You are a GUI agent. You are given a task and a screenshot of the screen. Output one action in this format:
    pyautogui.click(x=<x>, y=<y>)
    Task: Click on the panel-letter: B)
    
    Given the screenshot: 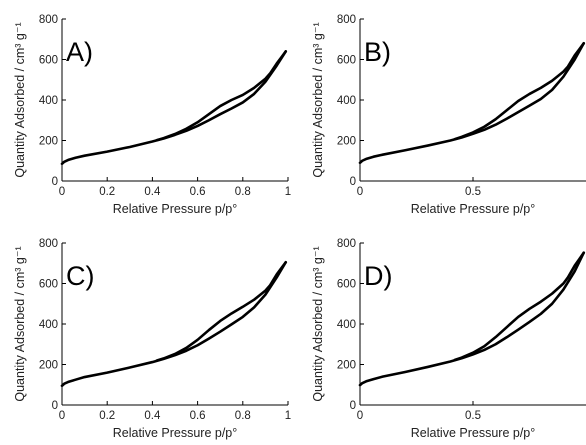 What is the action you would take?
    pyautogui.click(x=377, y=52)
    